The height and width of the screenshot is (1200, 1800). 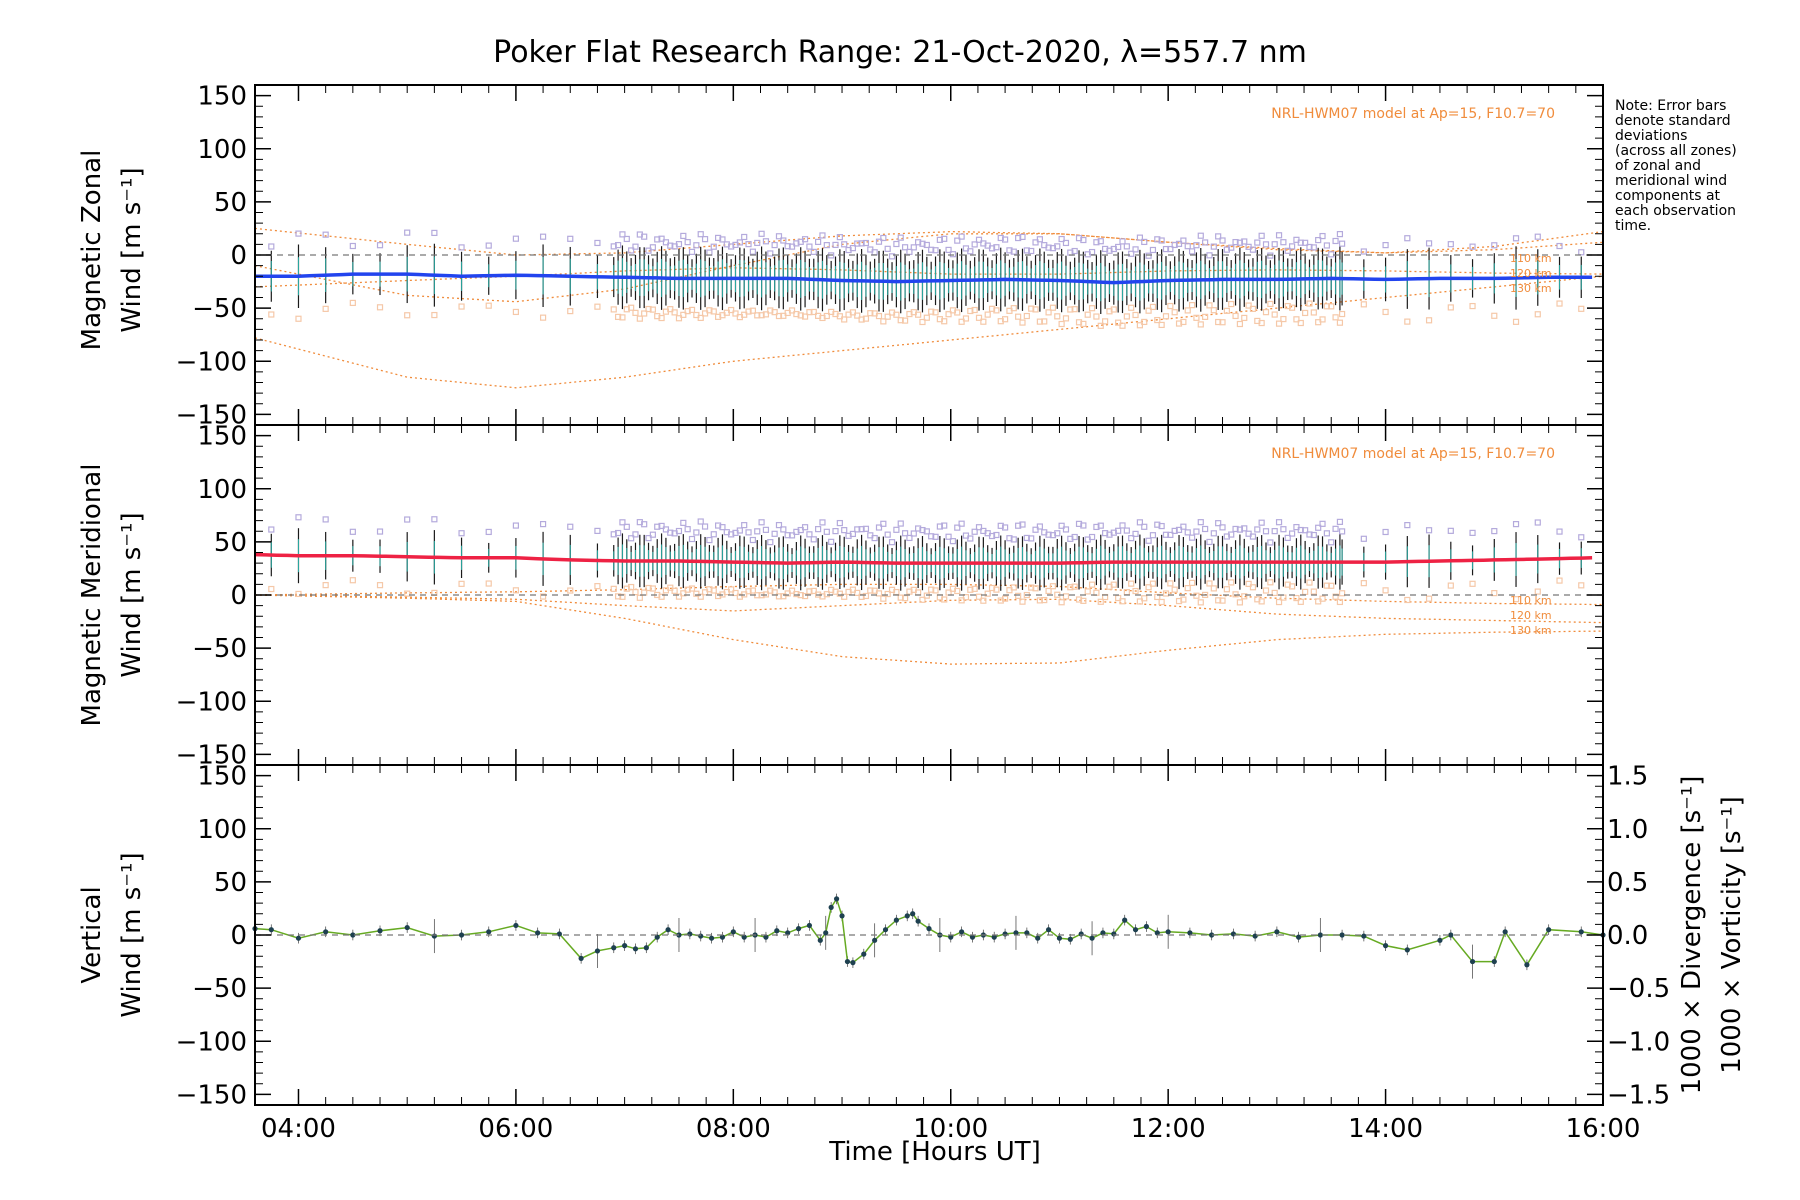 What do you see at coordinates (1658, 166) in the screenshot?
I see `note-line: of zonal and` at bounding box center [1658, 166].